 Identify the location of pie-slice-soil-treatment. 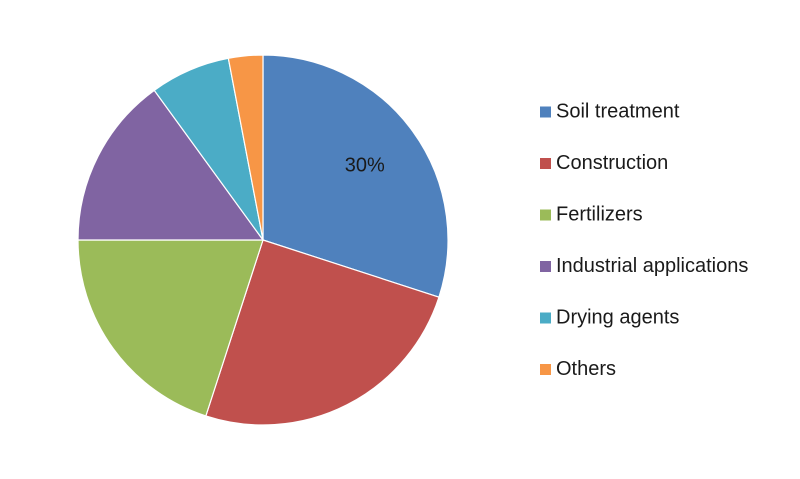
(355, 176).